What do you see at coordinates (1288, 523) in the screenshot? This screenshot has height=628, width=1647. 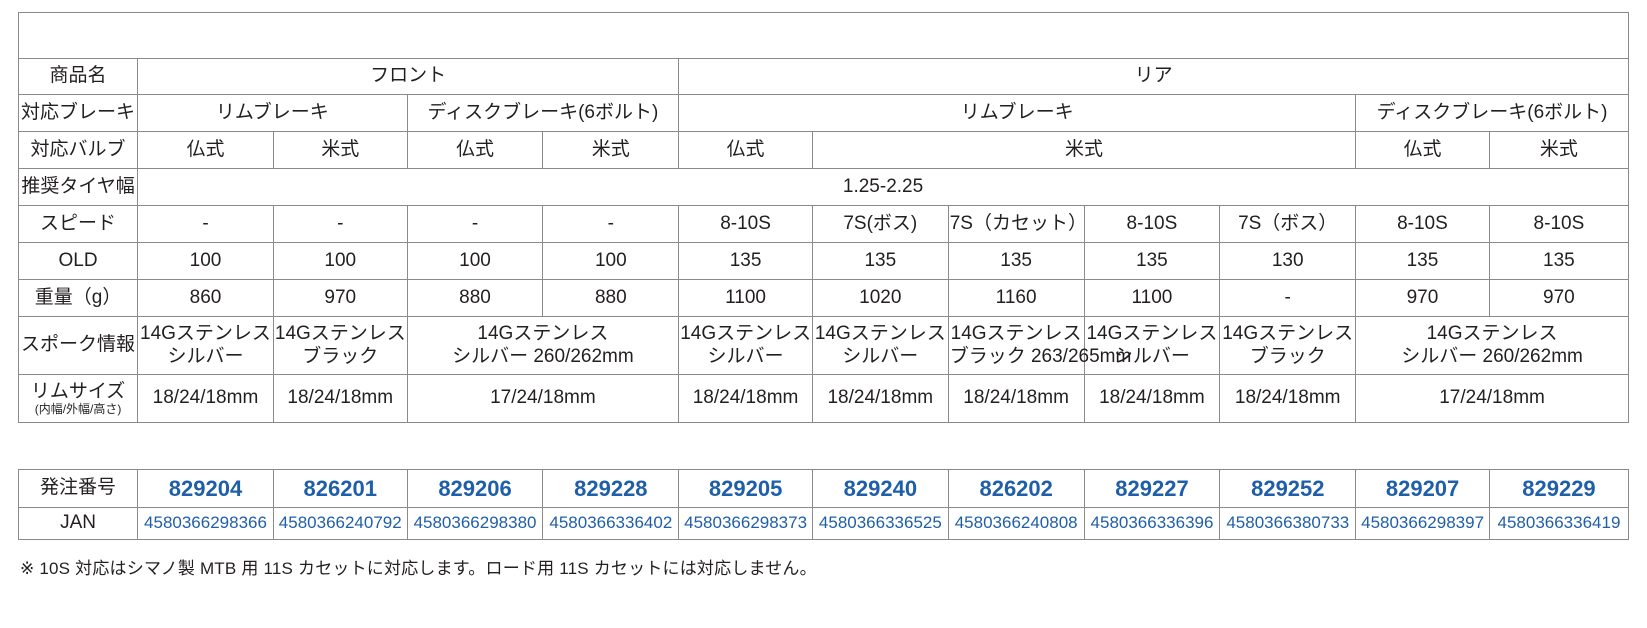 I see `jan-cell: 4580366380733` at bounding box center [1288, 523].